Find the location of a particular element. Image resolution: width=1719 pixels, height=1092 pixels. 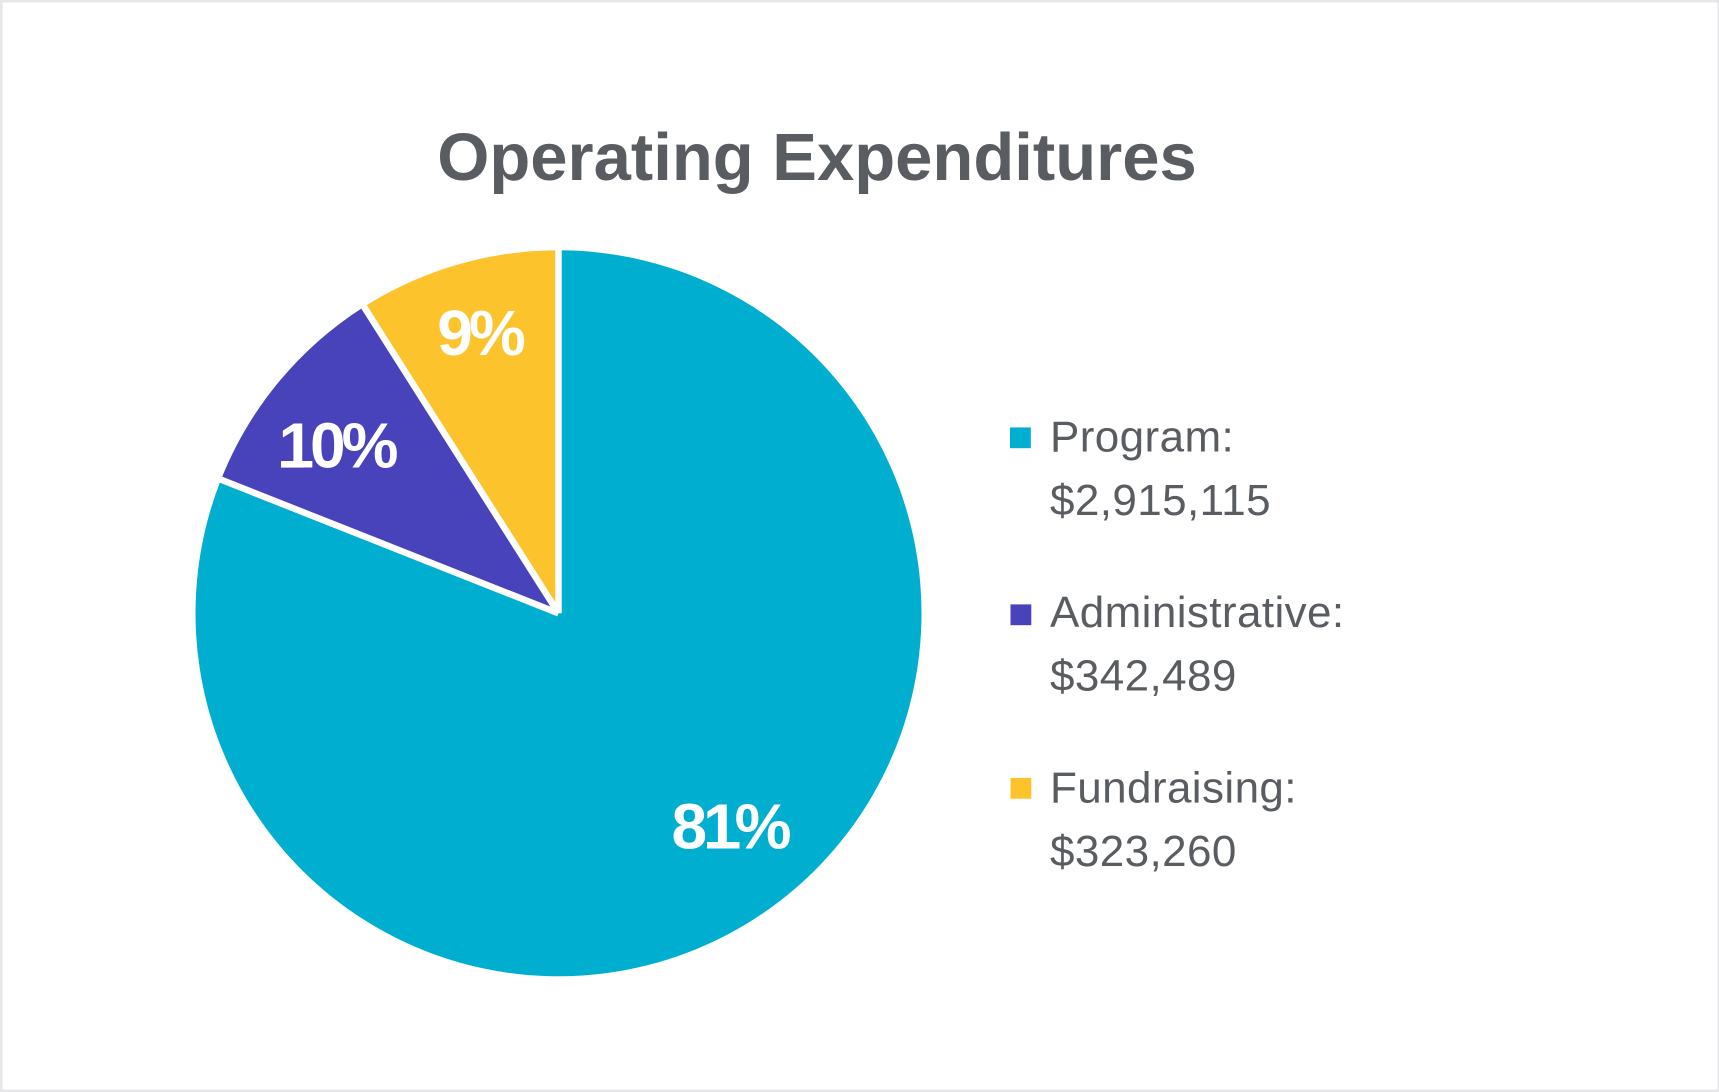

svg-text: Fundraising: is located at coordinates (1173, 788).